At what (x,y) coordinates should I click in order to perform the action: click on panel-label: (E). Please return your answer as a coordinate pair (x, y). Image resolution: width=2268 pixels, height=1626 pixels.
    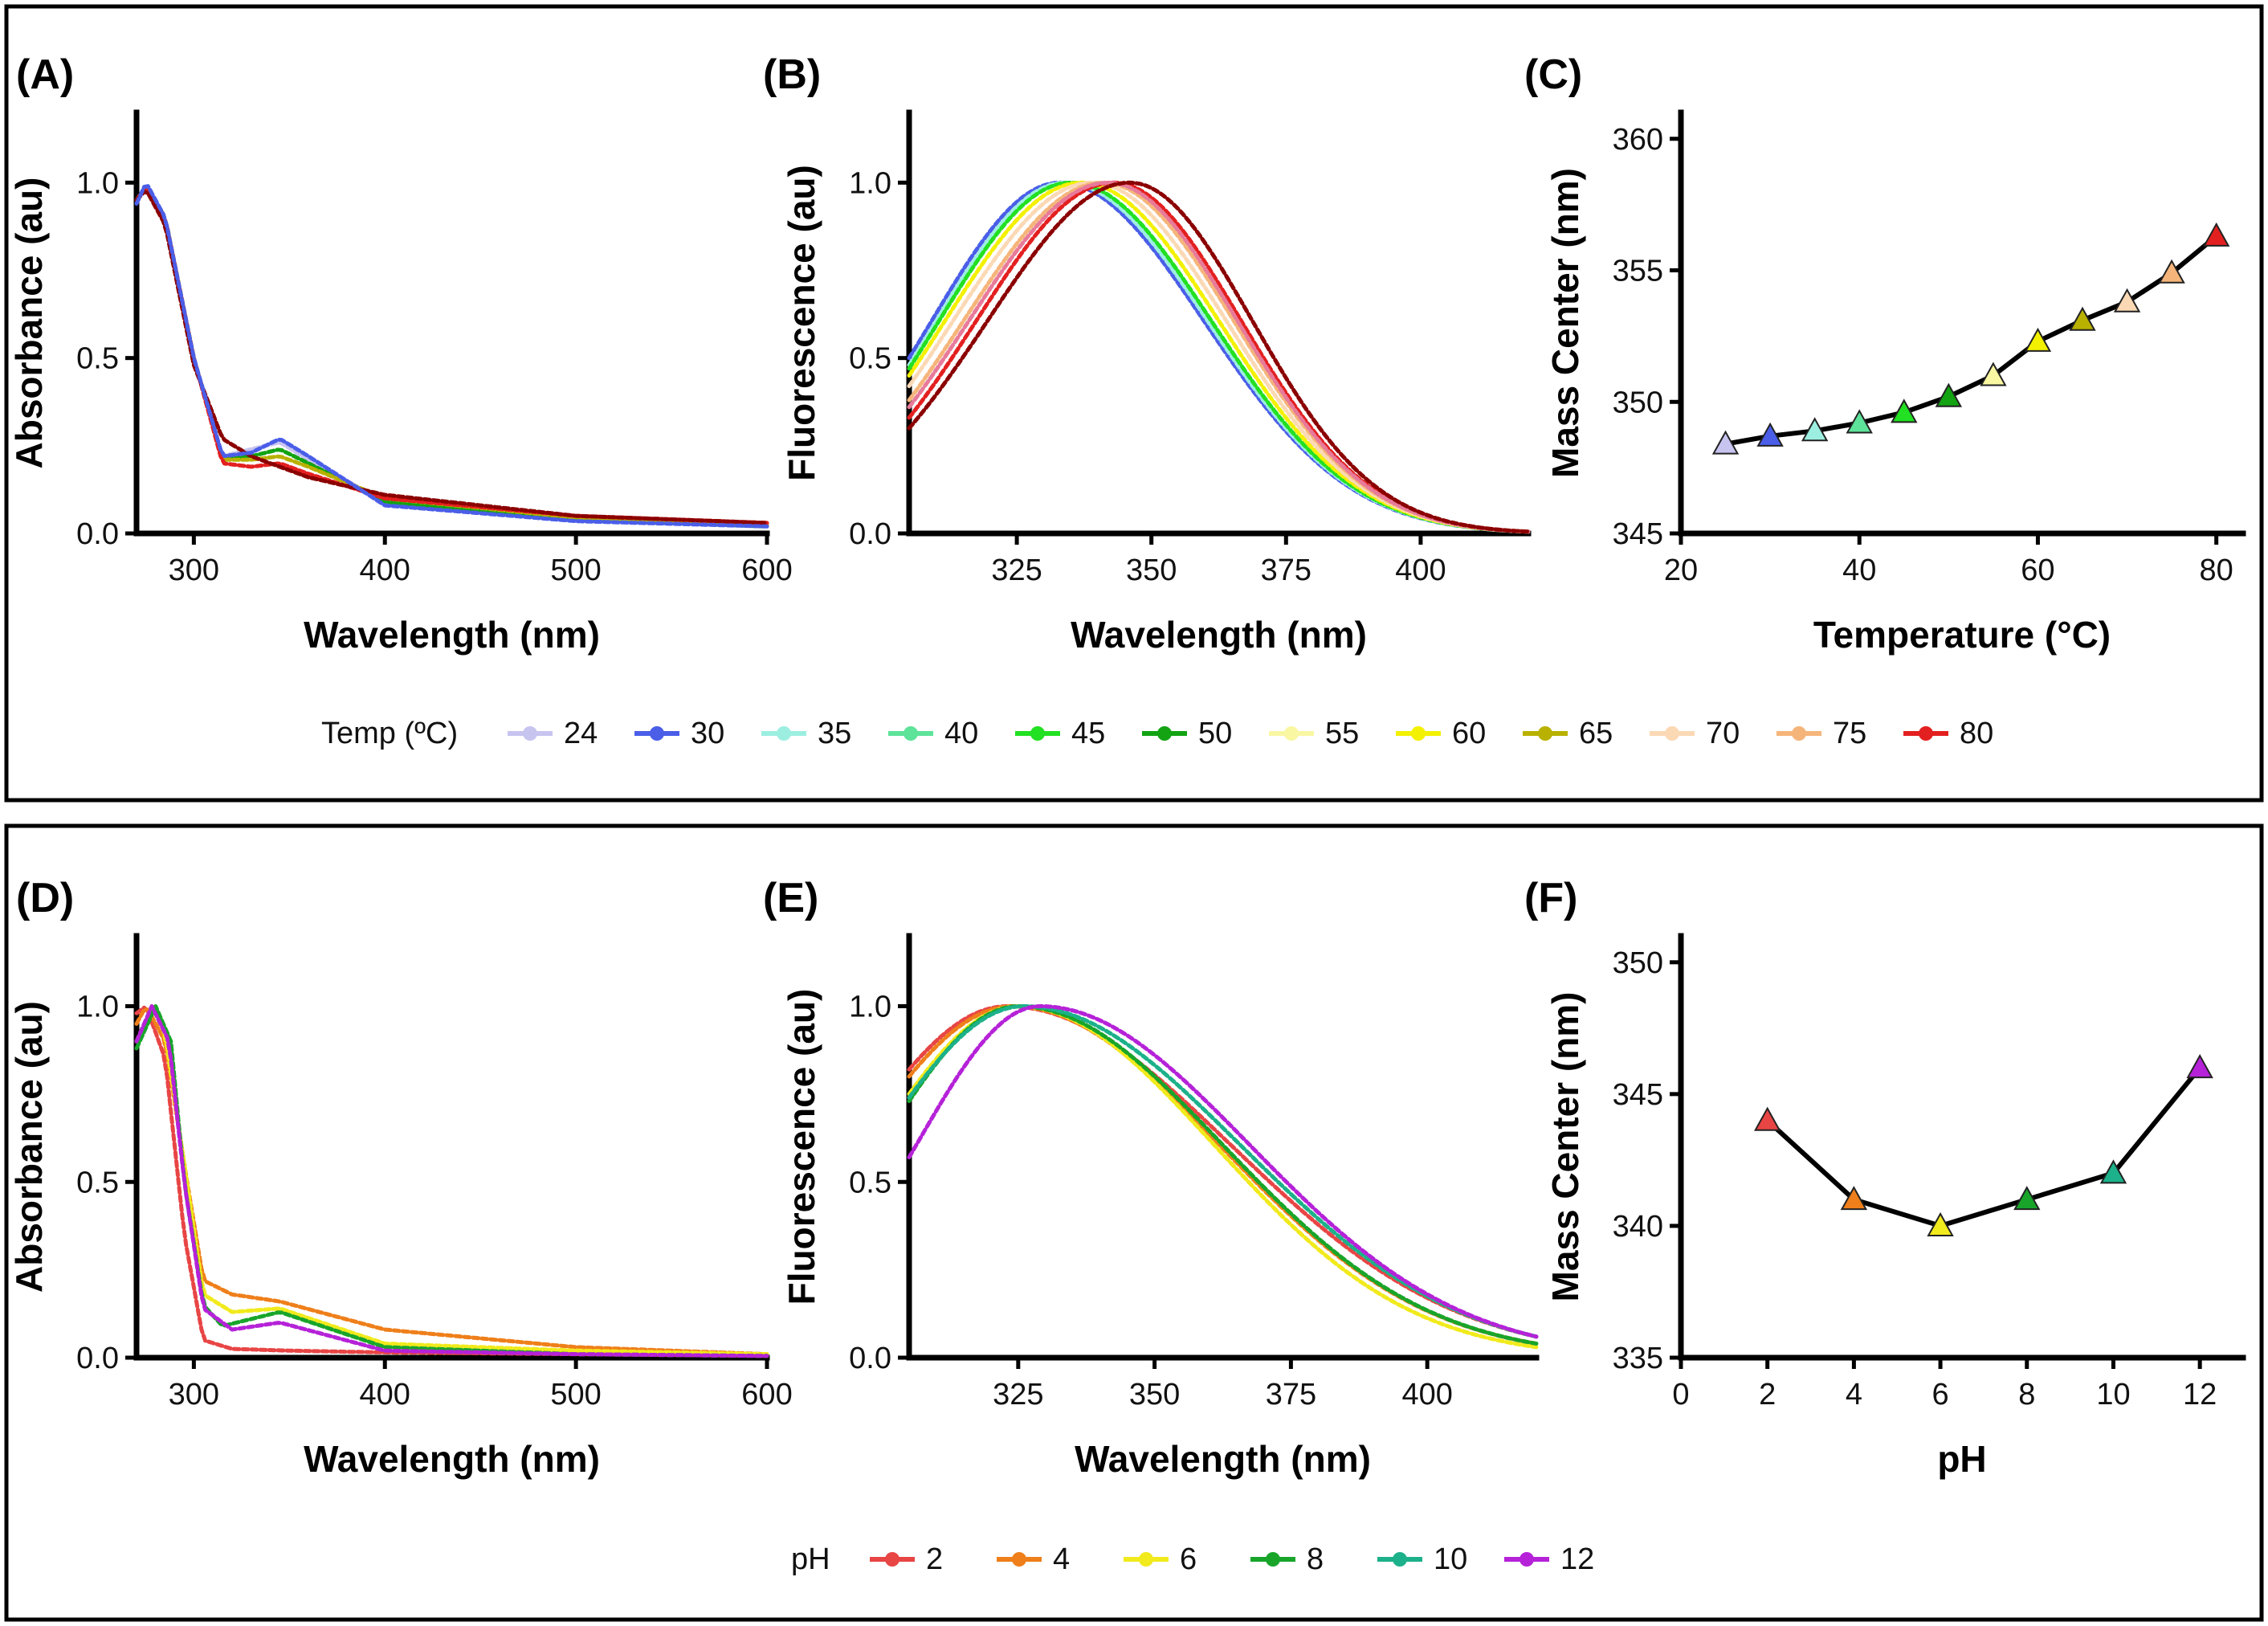
    Looking at the image, I should click on (791, 898).